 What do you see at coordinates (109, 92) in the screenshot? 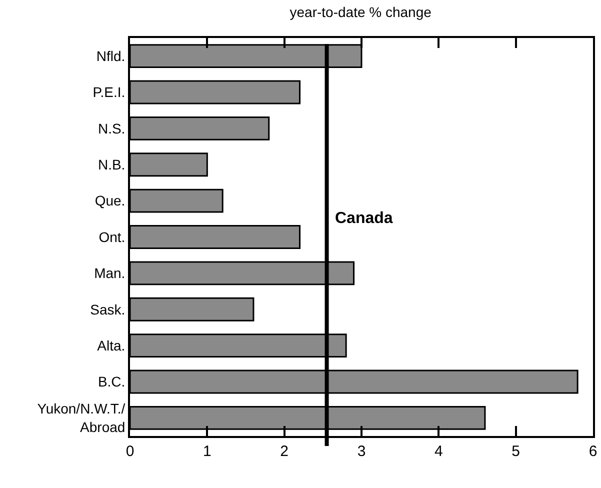
I see `y-tick-label: P.E.I.` at bounding box center [109, 92].